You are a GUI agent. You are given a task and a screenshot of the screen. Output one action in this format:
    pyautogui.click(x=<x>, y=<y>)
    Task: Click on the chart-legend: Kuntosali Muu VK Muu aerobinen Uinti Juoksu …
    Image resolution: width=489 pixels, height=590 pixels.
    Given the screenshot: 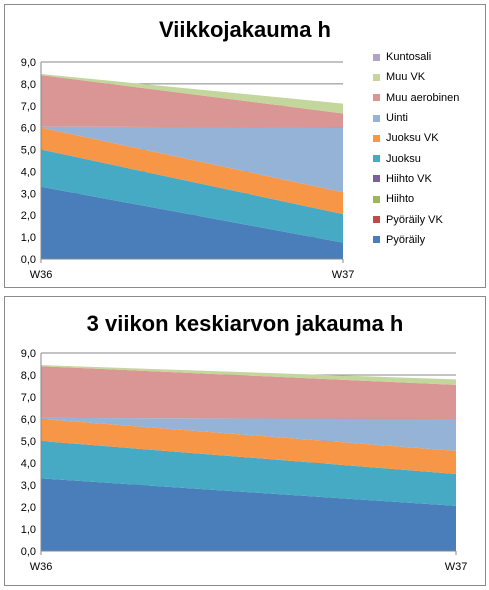 What is the action you would take?
    pyautogui.click(x=416, y=148)
    